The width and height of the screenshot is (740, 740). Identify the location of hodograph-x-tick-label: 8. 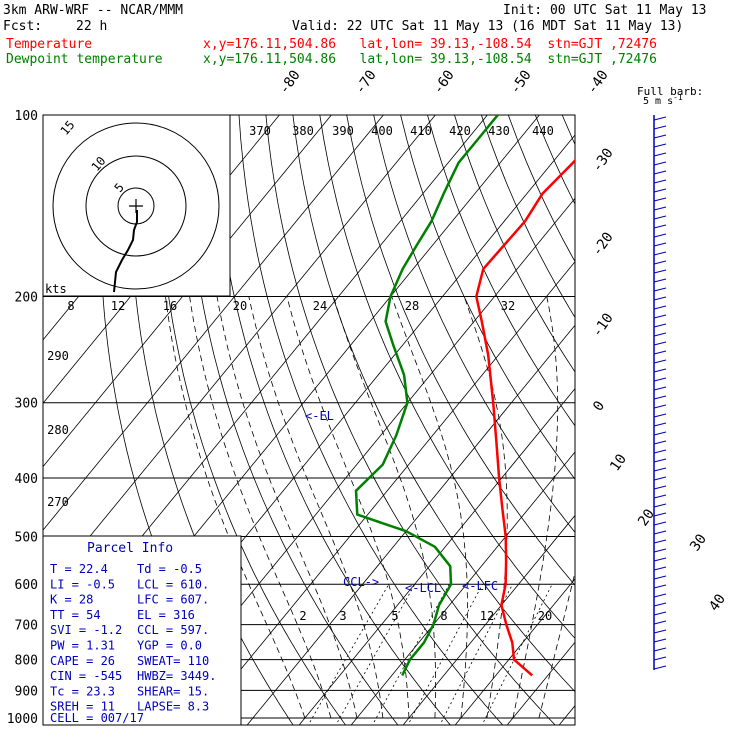
(70, 306).